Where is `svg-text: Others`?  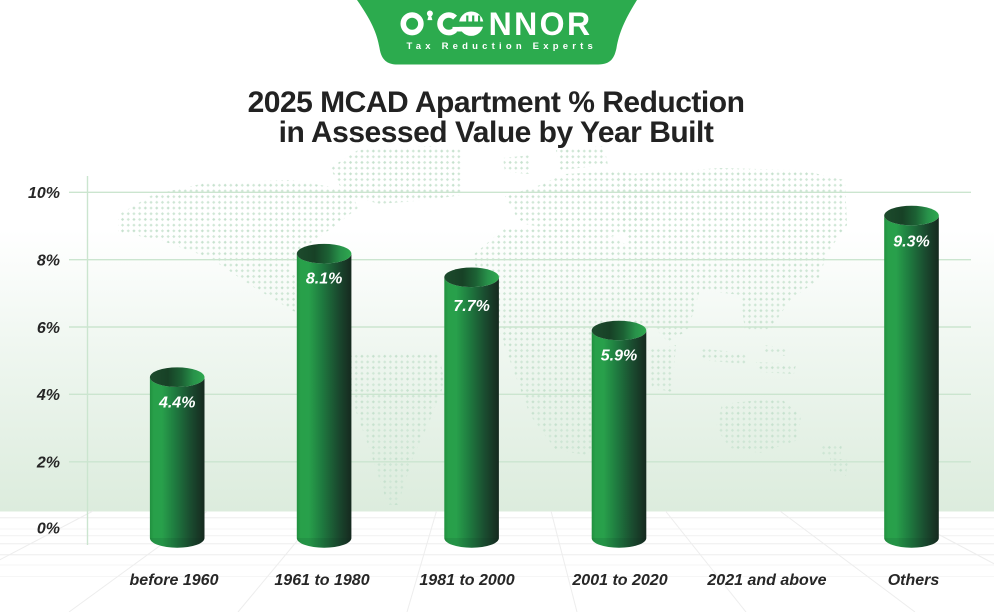
svg-text: Others is located at coordinates (914, 580).